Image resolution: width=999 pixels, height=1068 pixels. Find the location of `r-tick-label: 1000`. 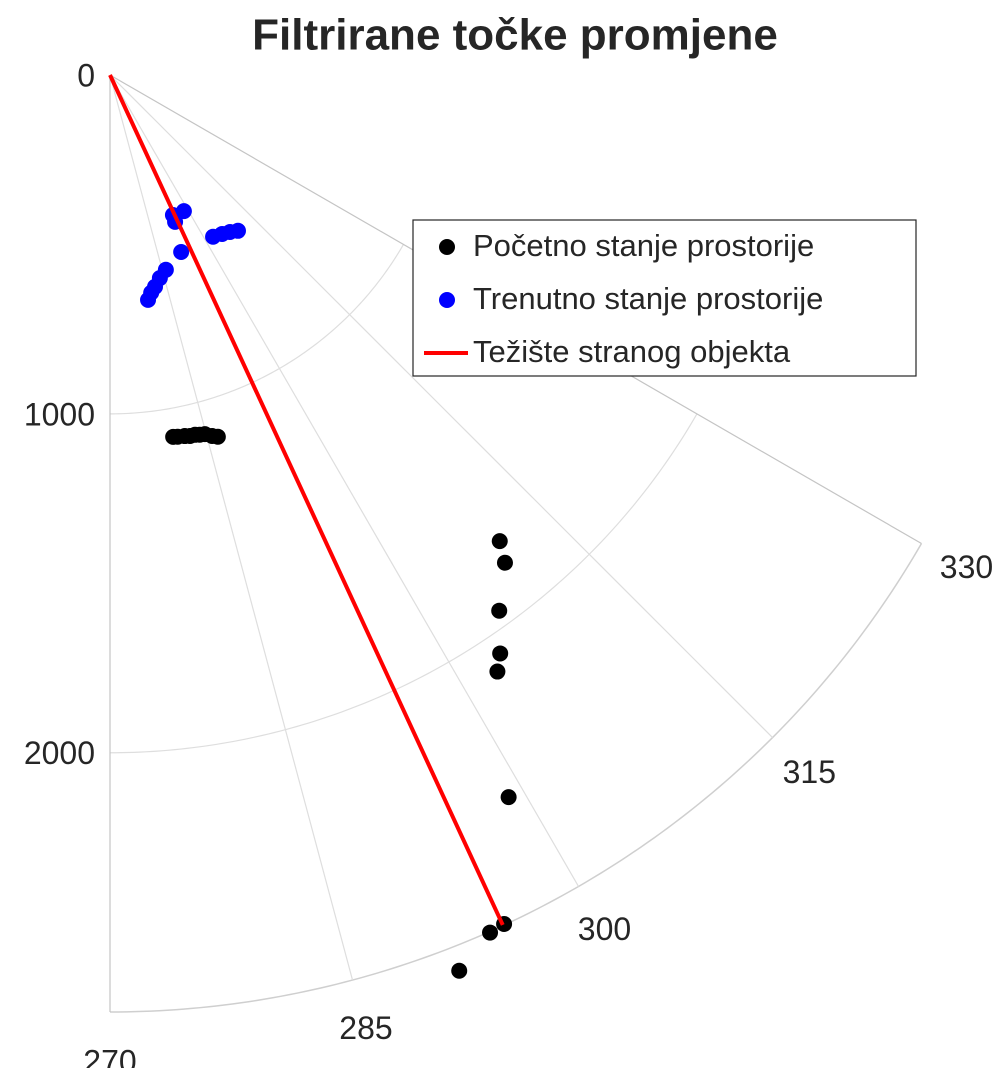

r-tick-label: 1000 is located at coordinates (59, 414).